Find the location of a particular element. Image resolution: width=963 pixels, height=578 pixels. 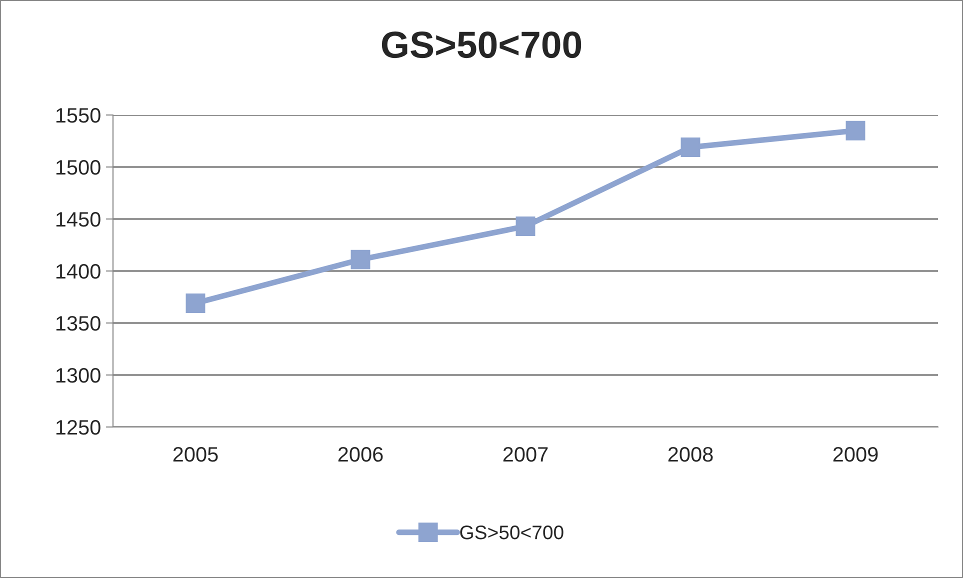

y-tick-label: 1350 is located at coordinates (78, 323).